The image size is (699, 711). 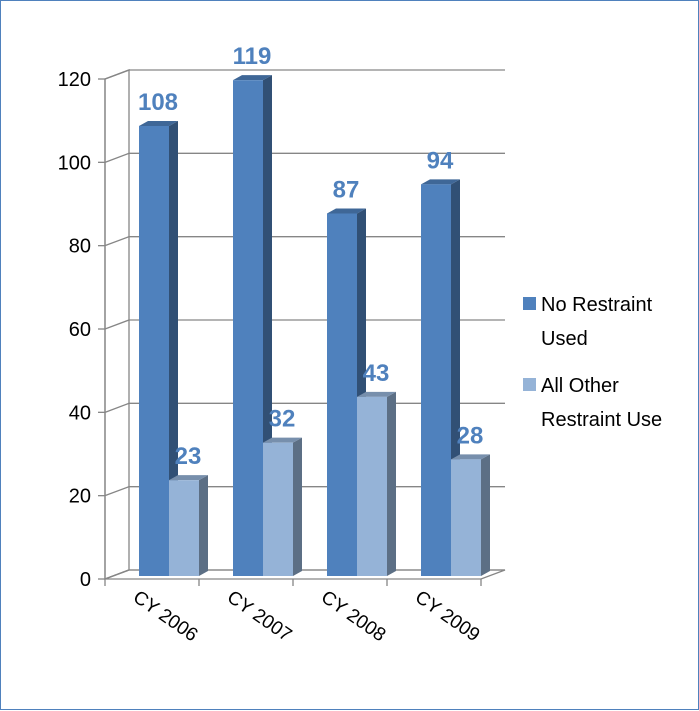 I want to click on data-label: 119, so click(x=252, y=56).